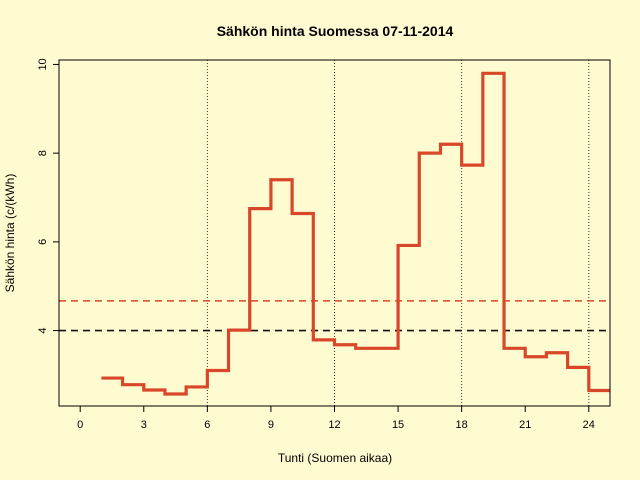 The width and height of the screenshot is (640, 480). Describe the element at coordinates (589, 425) in the screenshot. I see `x-tick-label: 24` at that location.